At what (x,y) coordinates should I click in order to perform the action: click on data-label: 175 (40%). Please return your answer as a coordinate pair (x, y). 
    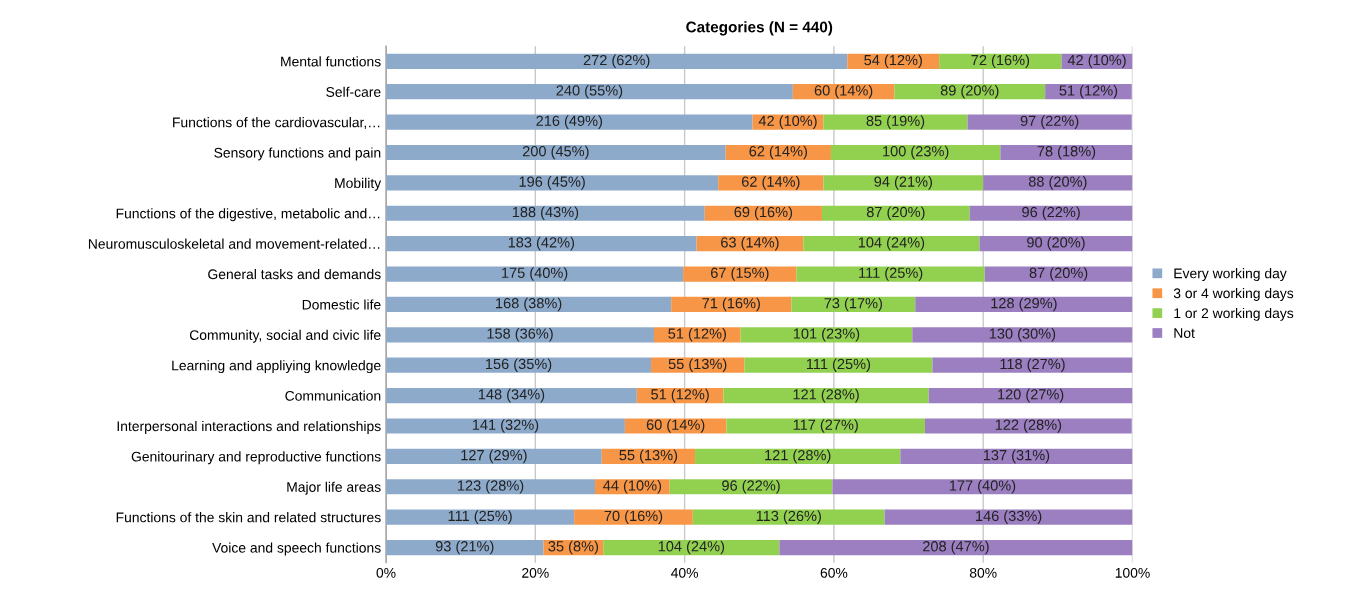
    Looking at the image, I should click on (535, 274).